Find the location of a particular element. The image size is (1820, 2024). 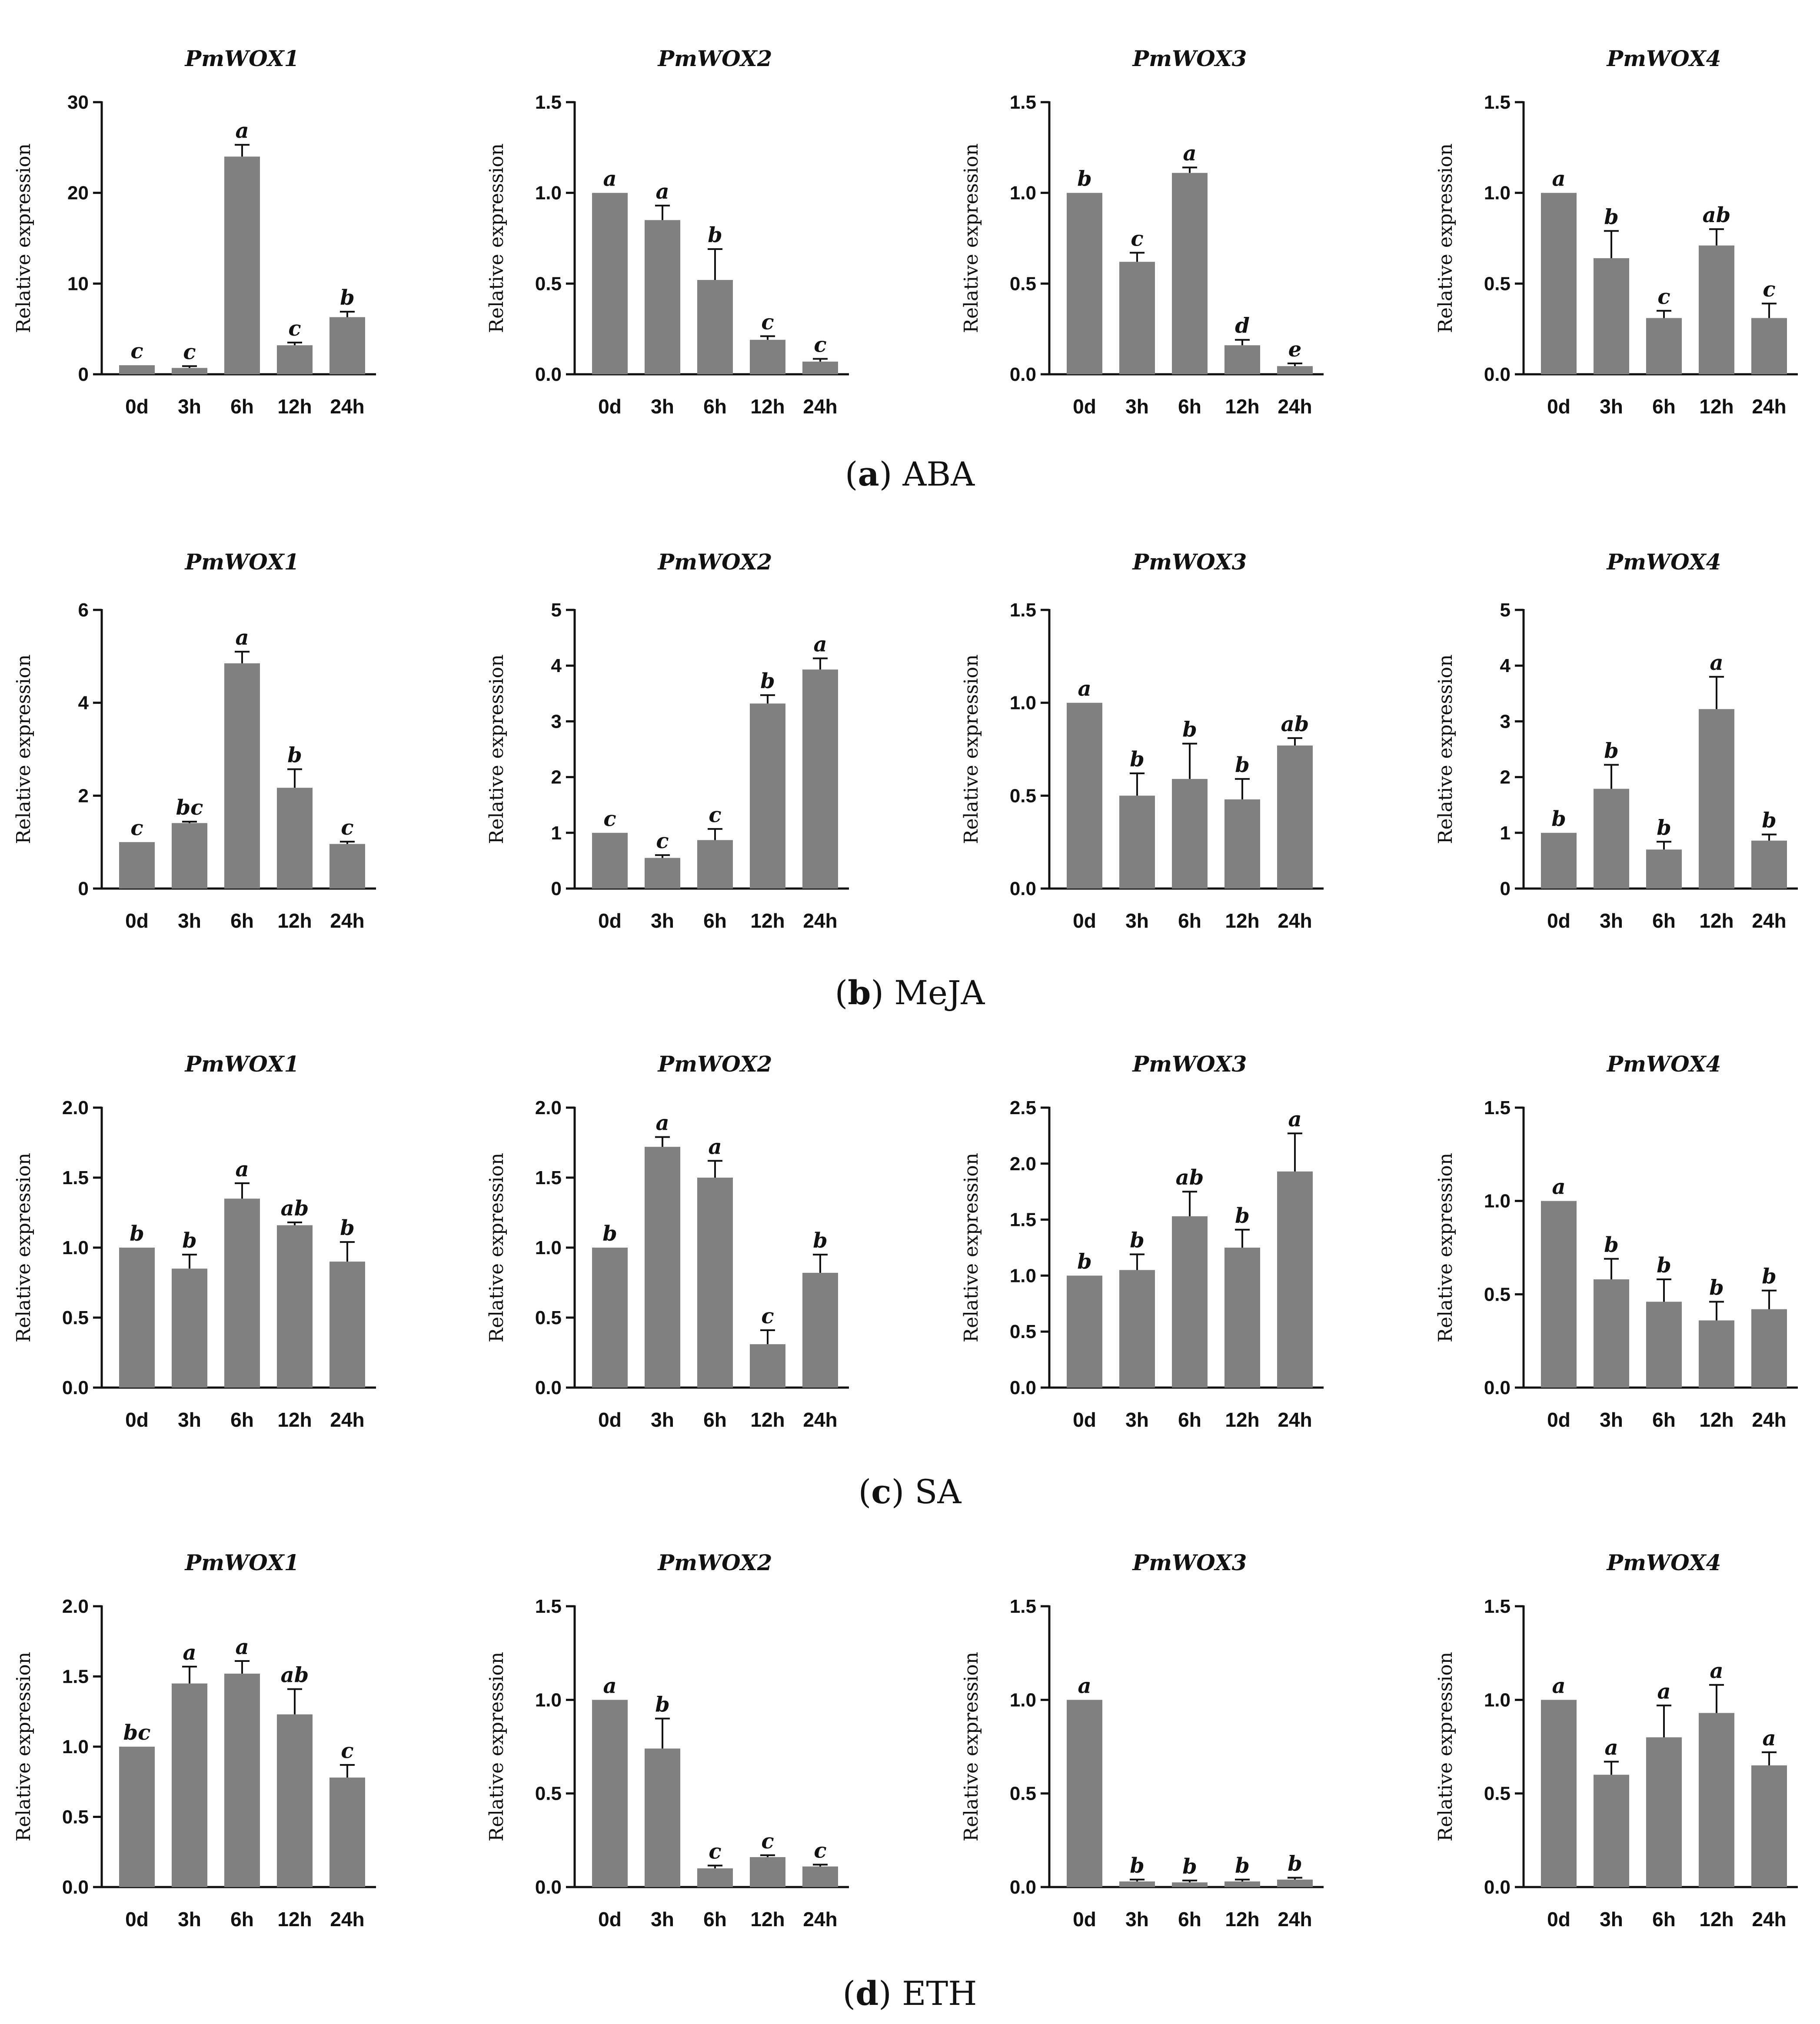

chart-3-3-sig-letter-2: ab is located at coordinates (1190, 1177).